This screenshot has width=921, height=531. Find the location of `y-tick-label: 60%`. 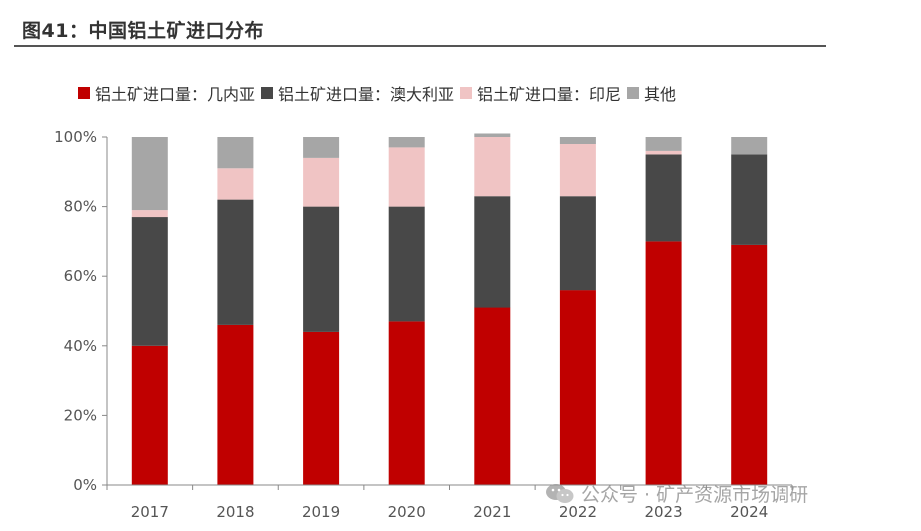

y-tick-label: 60% is located at coordinates (80, 276).